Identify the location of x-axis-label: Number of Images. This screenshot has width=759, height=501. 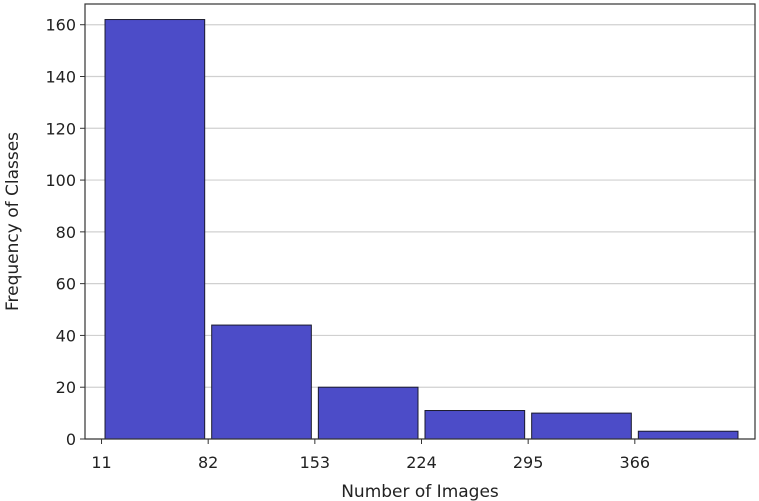
(420, 491).